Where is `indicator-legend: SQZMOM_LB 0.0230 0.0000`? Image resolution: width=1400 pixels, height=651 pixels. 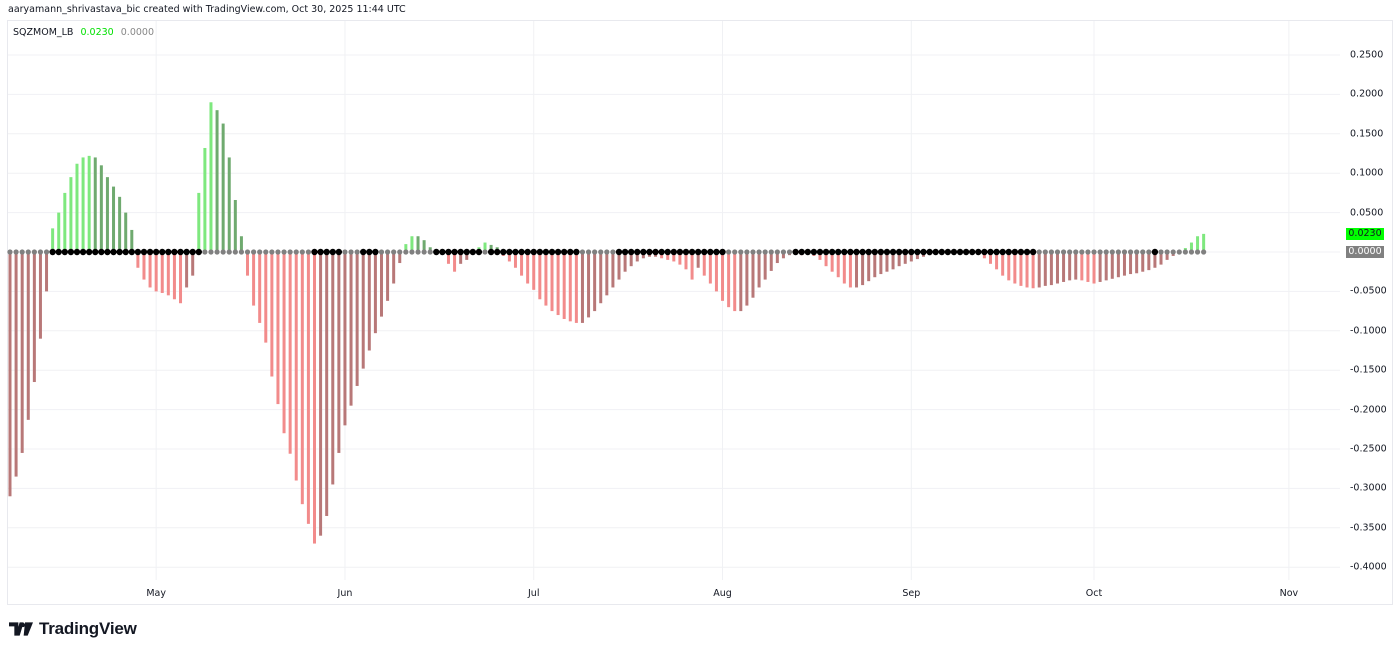
indicator-legend: SQZMOM_LB 0.0230 0.0000 is located at coordinates (83, 32).